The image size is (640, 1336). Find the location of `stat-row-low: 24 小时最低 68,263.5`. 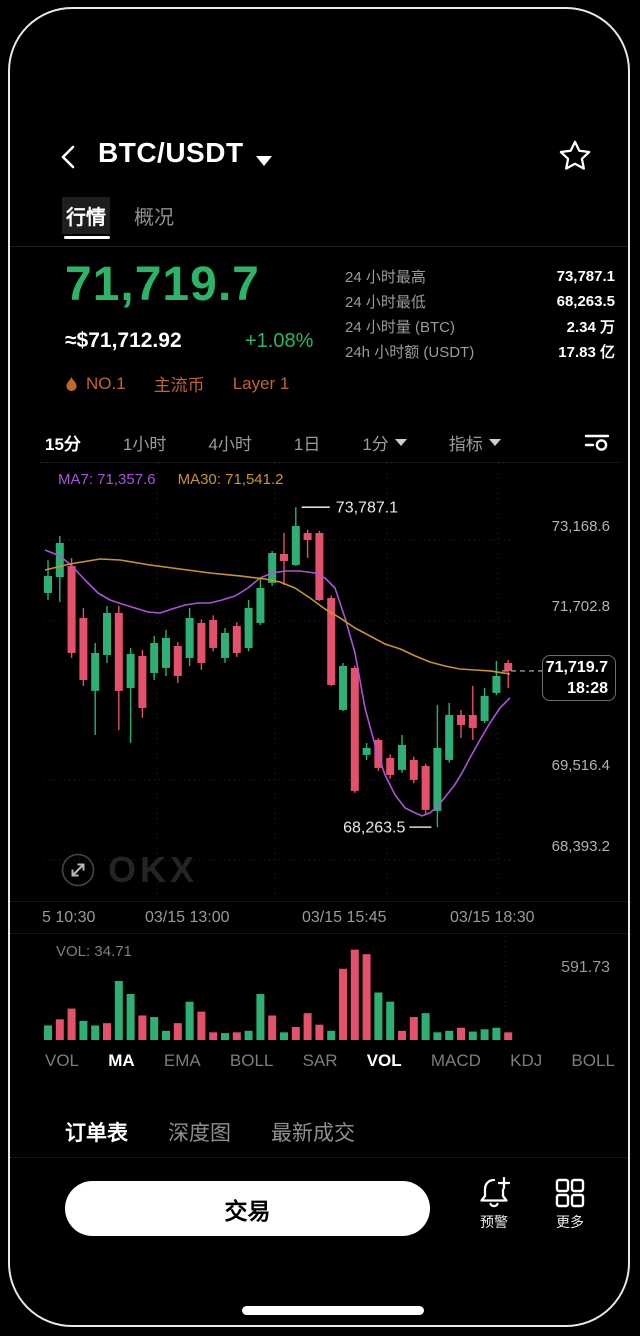

stat-row-low: 24 小时最低 68,263.5 is located at coordinates (480, 301).